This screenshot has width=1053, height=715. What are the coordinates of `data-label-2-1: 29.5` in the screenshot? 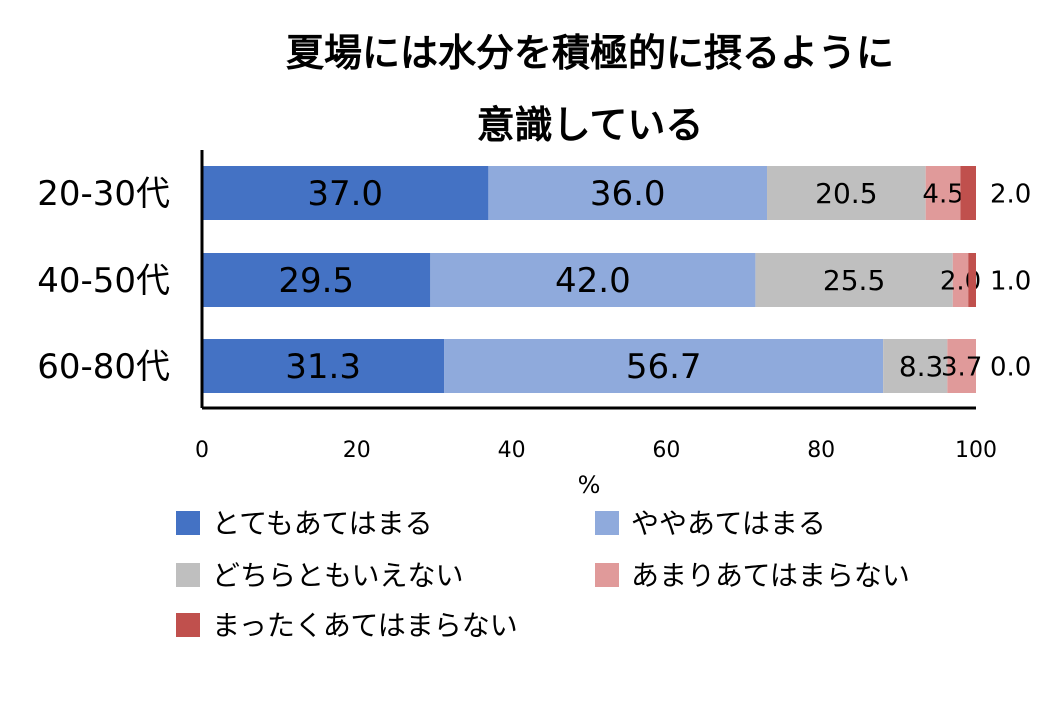 It's located at (316, 281).